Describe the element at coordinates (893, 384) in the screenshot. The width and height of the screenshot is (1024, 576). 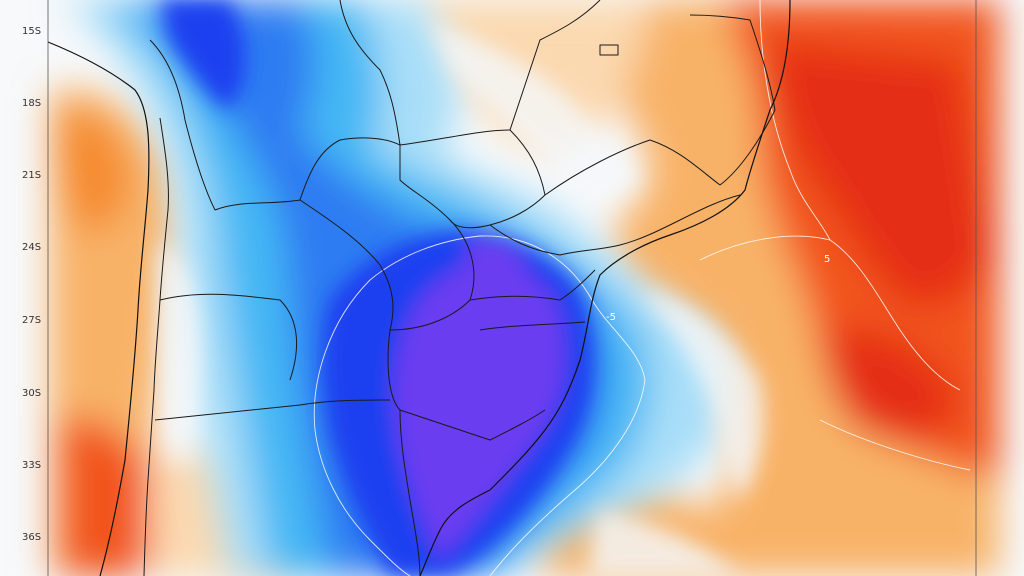
I see `warm-hotspot-south` at that location.